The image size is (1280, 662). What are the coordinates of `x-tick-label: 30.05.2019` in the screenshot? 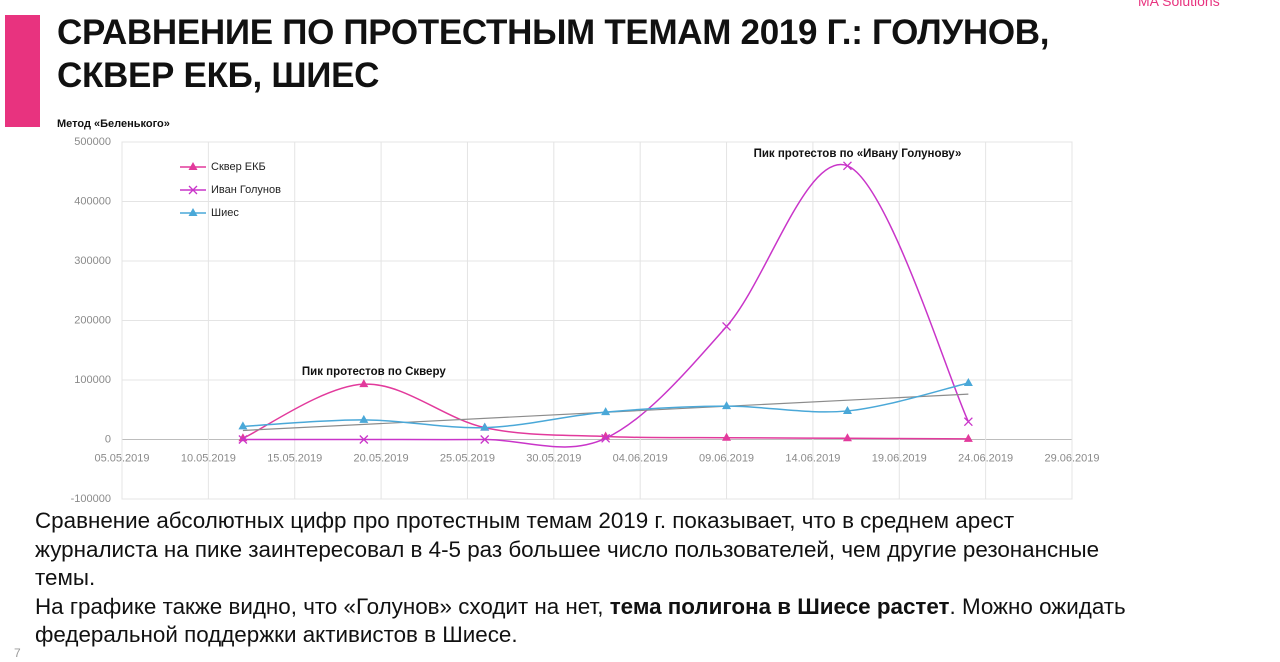 It's located at (553, 458).